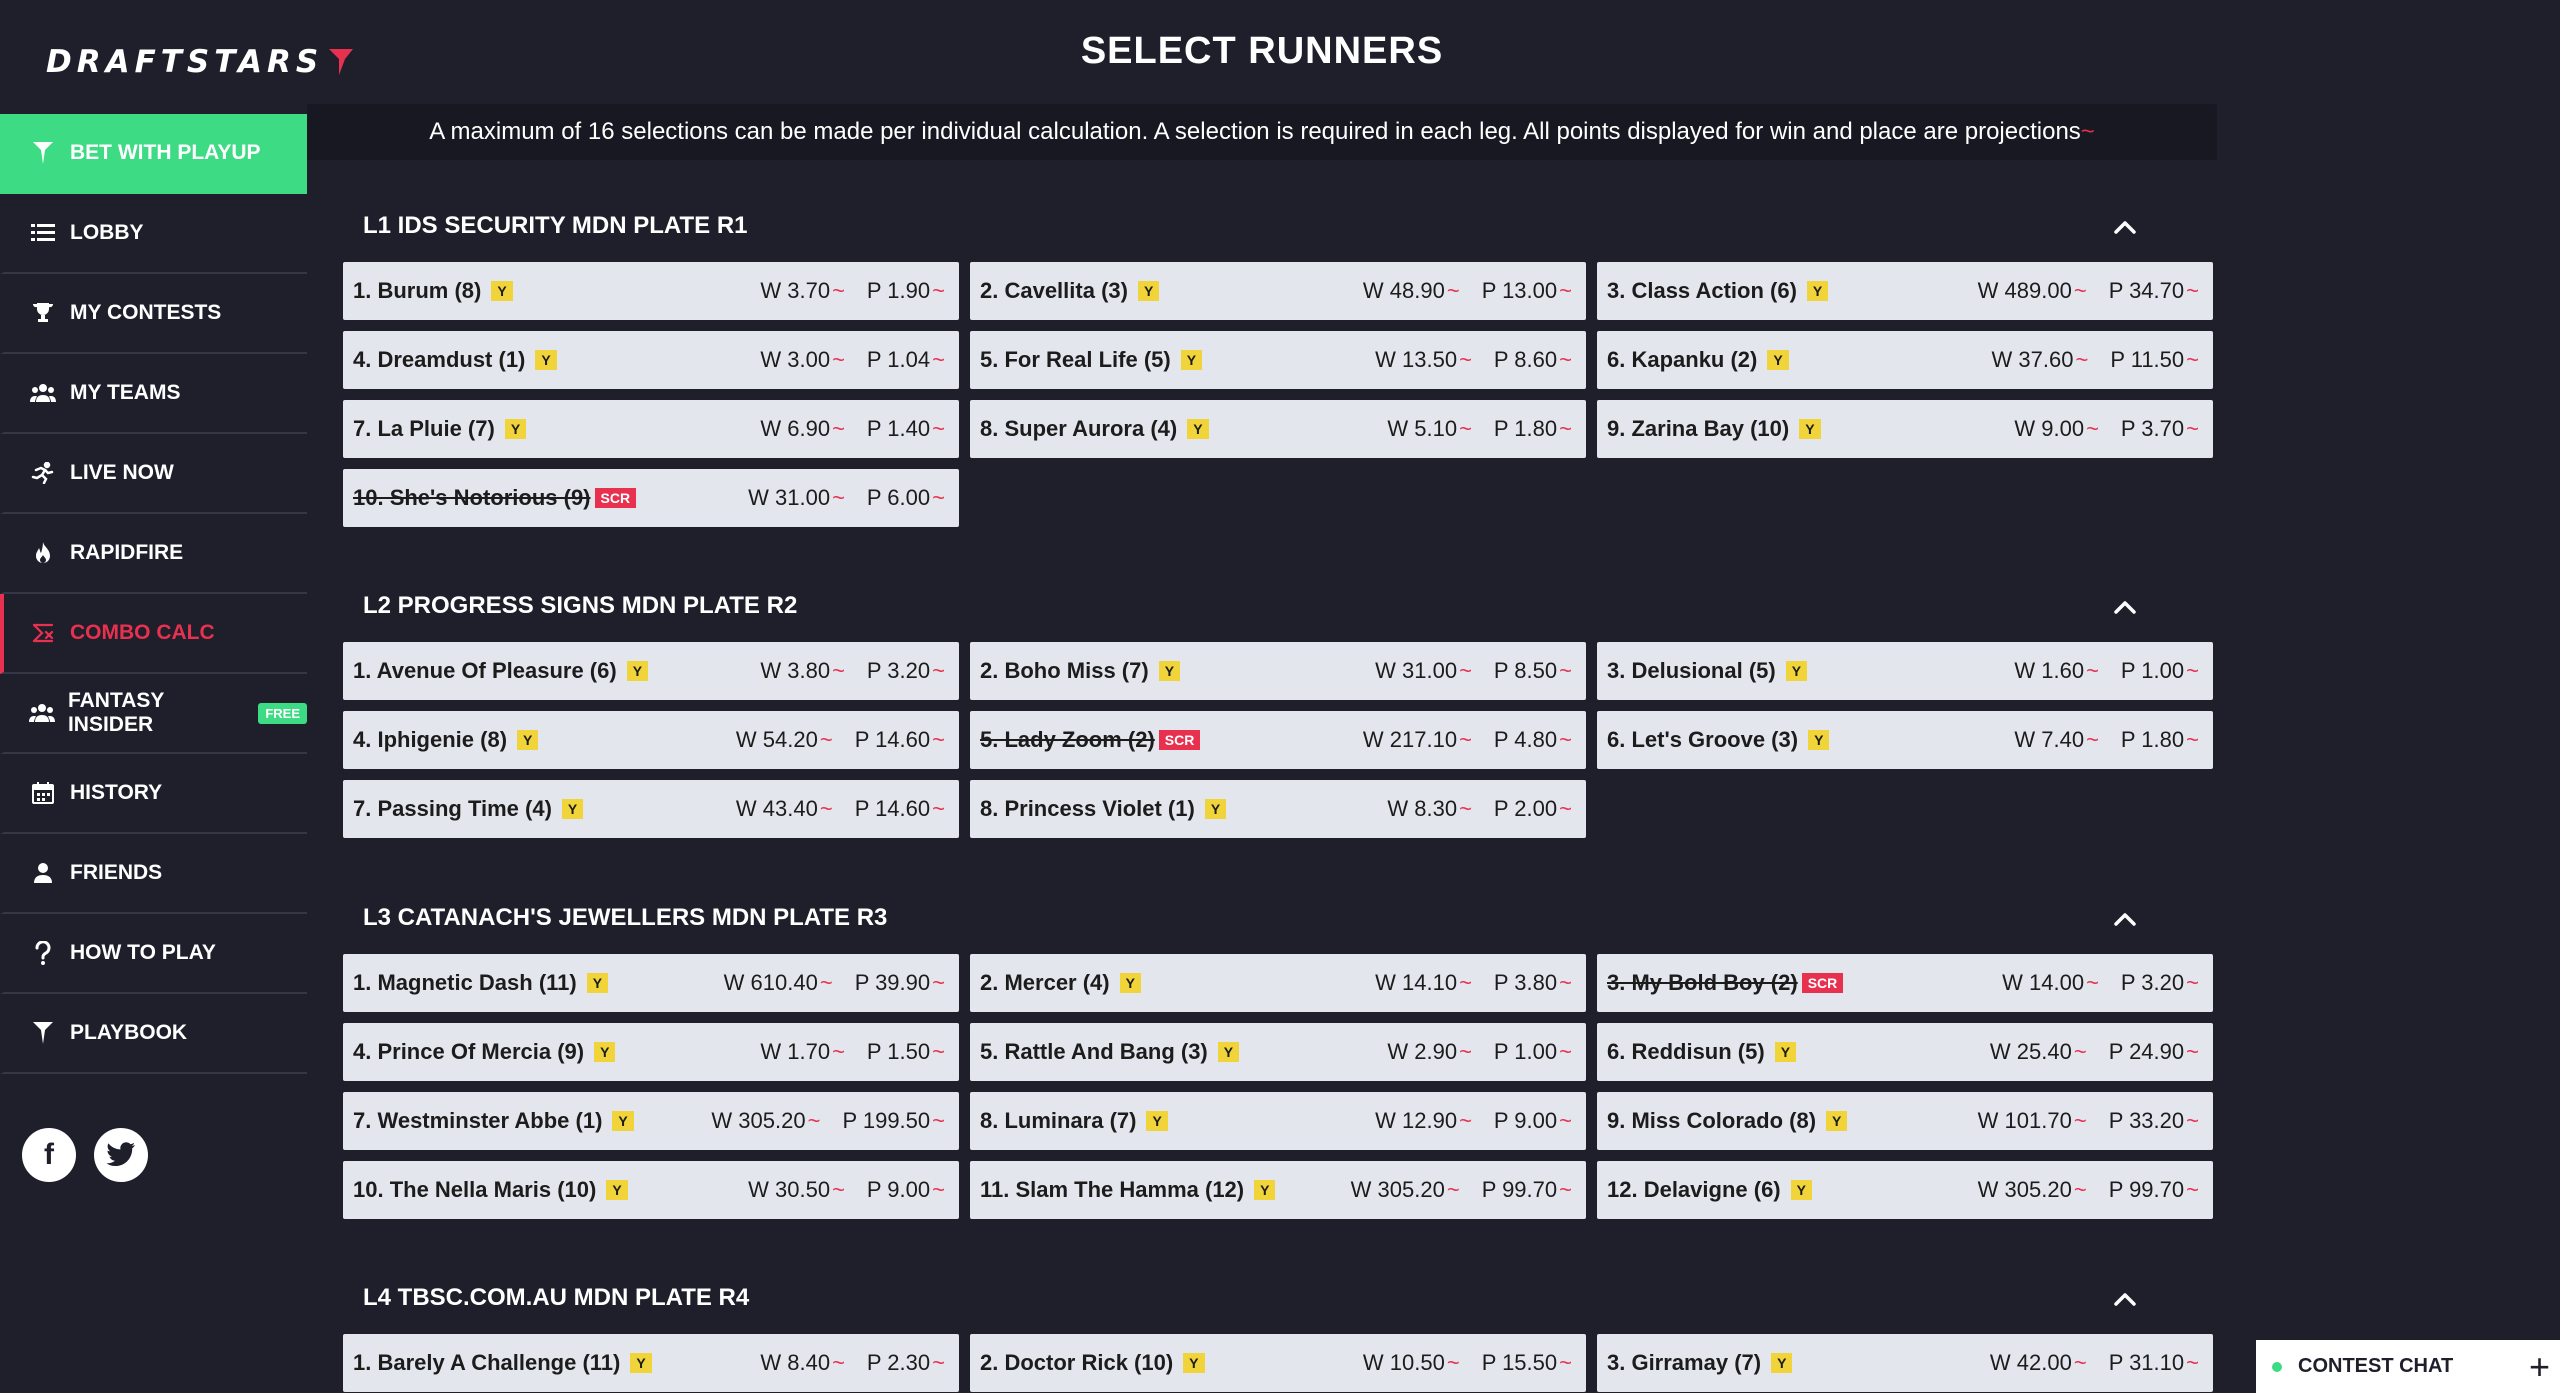  What do you see at coordinates (651, 1052) in the screenshot?
I see `runner-option: 4. Prince Of Mercia (9) Y W 1.70~ P 1.50~` at bounding box center [651, 1052].